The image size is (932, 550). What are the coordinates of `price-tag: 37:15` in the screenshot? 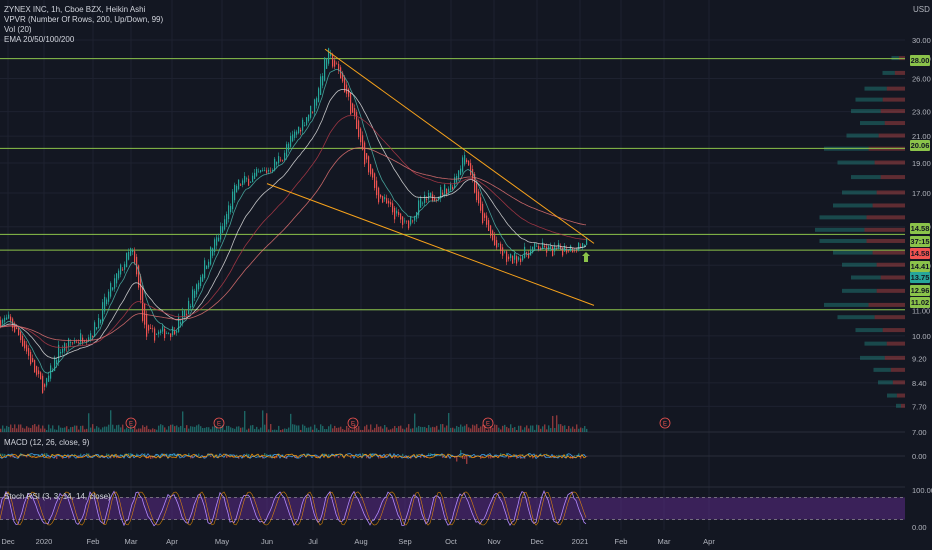 It's located at (920, 241).